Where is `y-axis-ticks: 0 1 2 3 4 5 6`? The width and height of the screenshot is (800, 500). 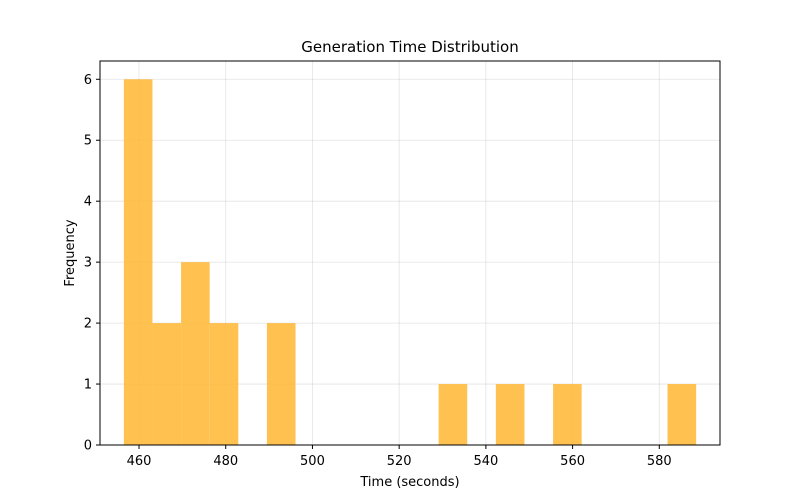 y-axis-ticks: 0 1 2 3 4 5 6 is located at coordinates (92, 263).